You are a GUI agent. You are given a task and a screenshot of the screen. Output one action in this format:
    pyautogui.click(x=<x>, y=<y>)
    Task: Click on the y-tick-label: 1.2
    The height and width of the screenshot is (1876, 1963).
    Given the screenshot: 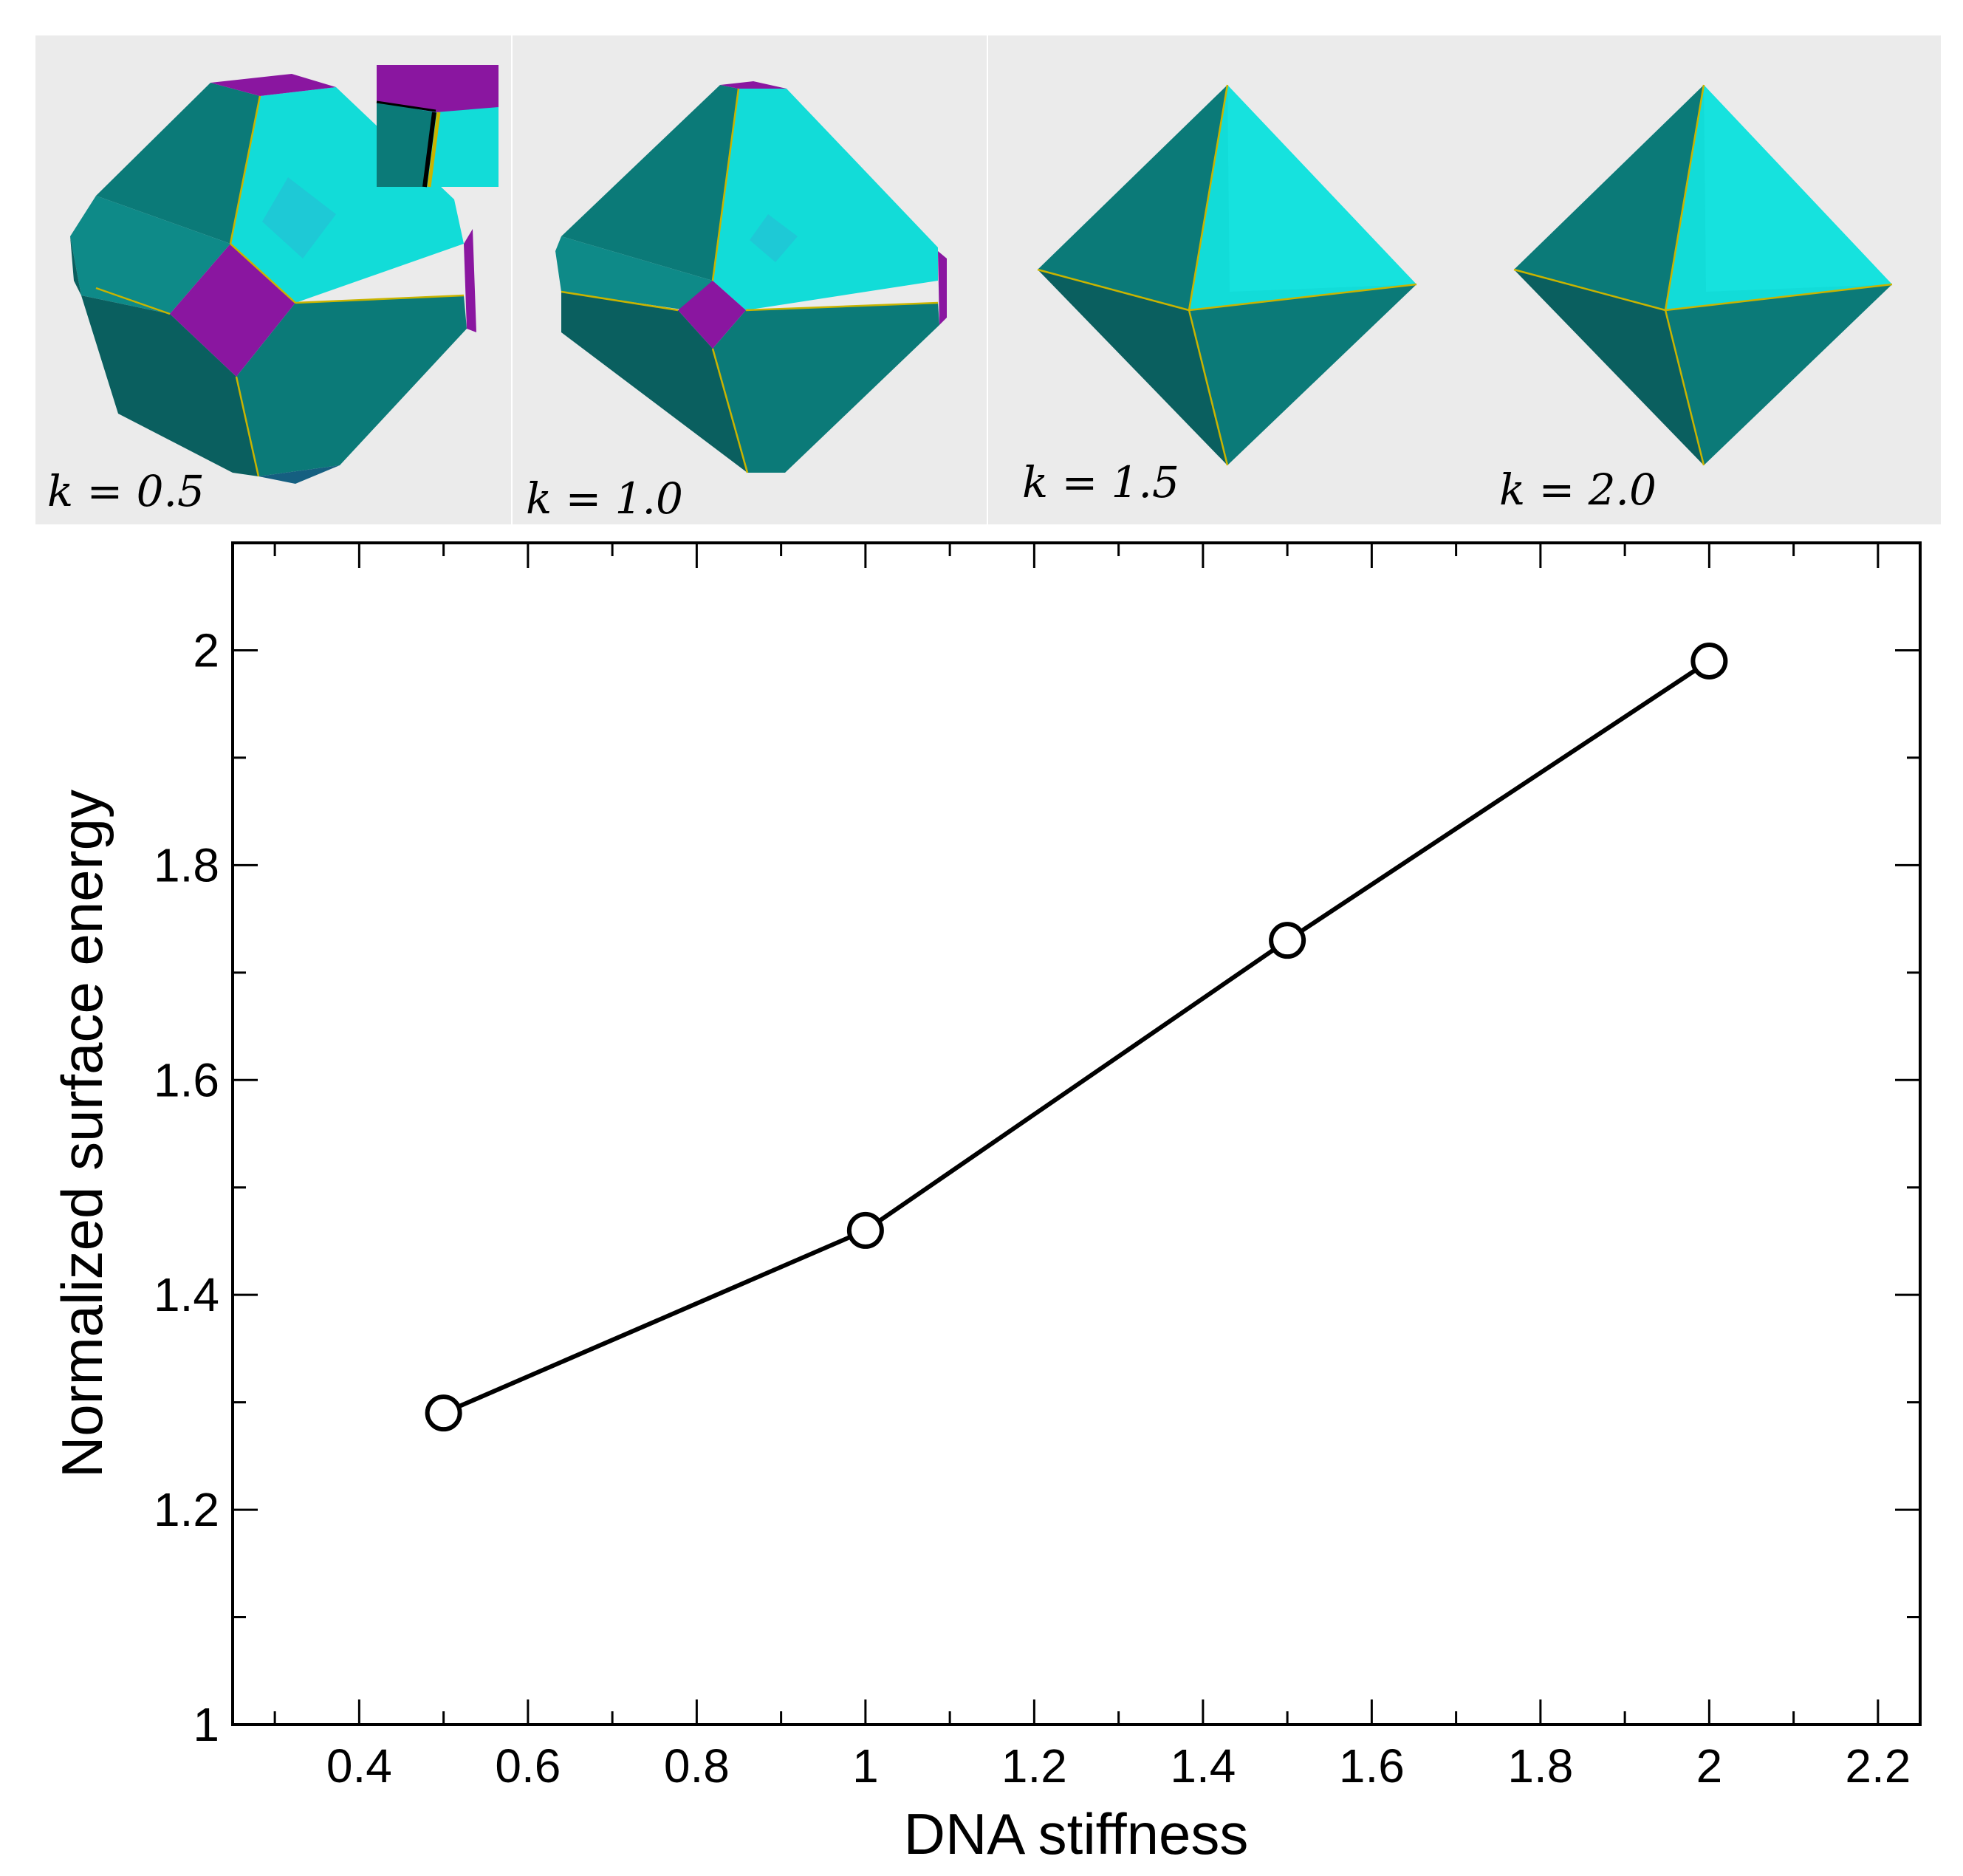 What is the action you would take?
    pyautogui.click(x=186, y=1509)
    